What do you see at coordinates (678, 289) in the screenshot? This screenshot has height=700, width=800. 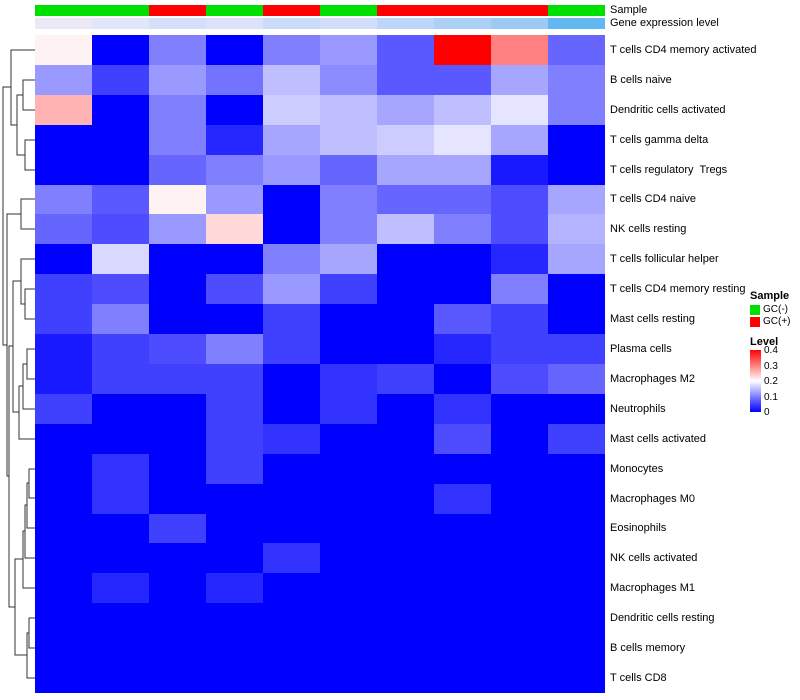 I see `row-label: T cells CD4 memory resting` at bounding box center [678, 289].